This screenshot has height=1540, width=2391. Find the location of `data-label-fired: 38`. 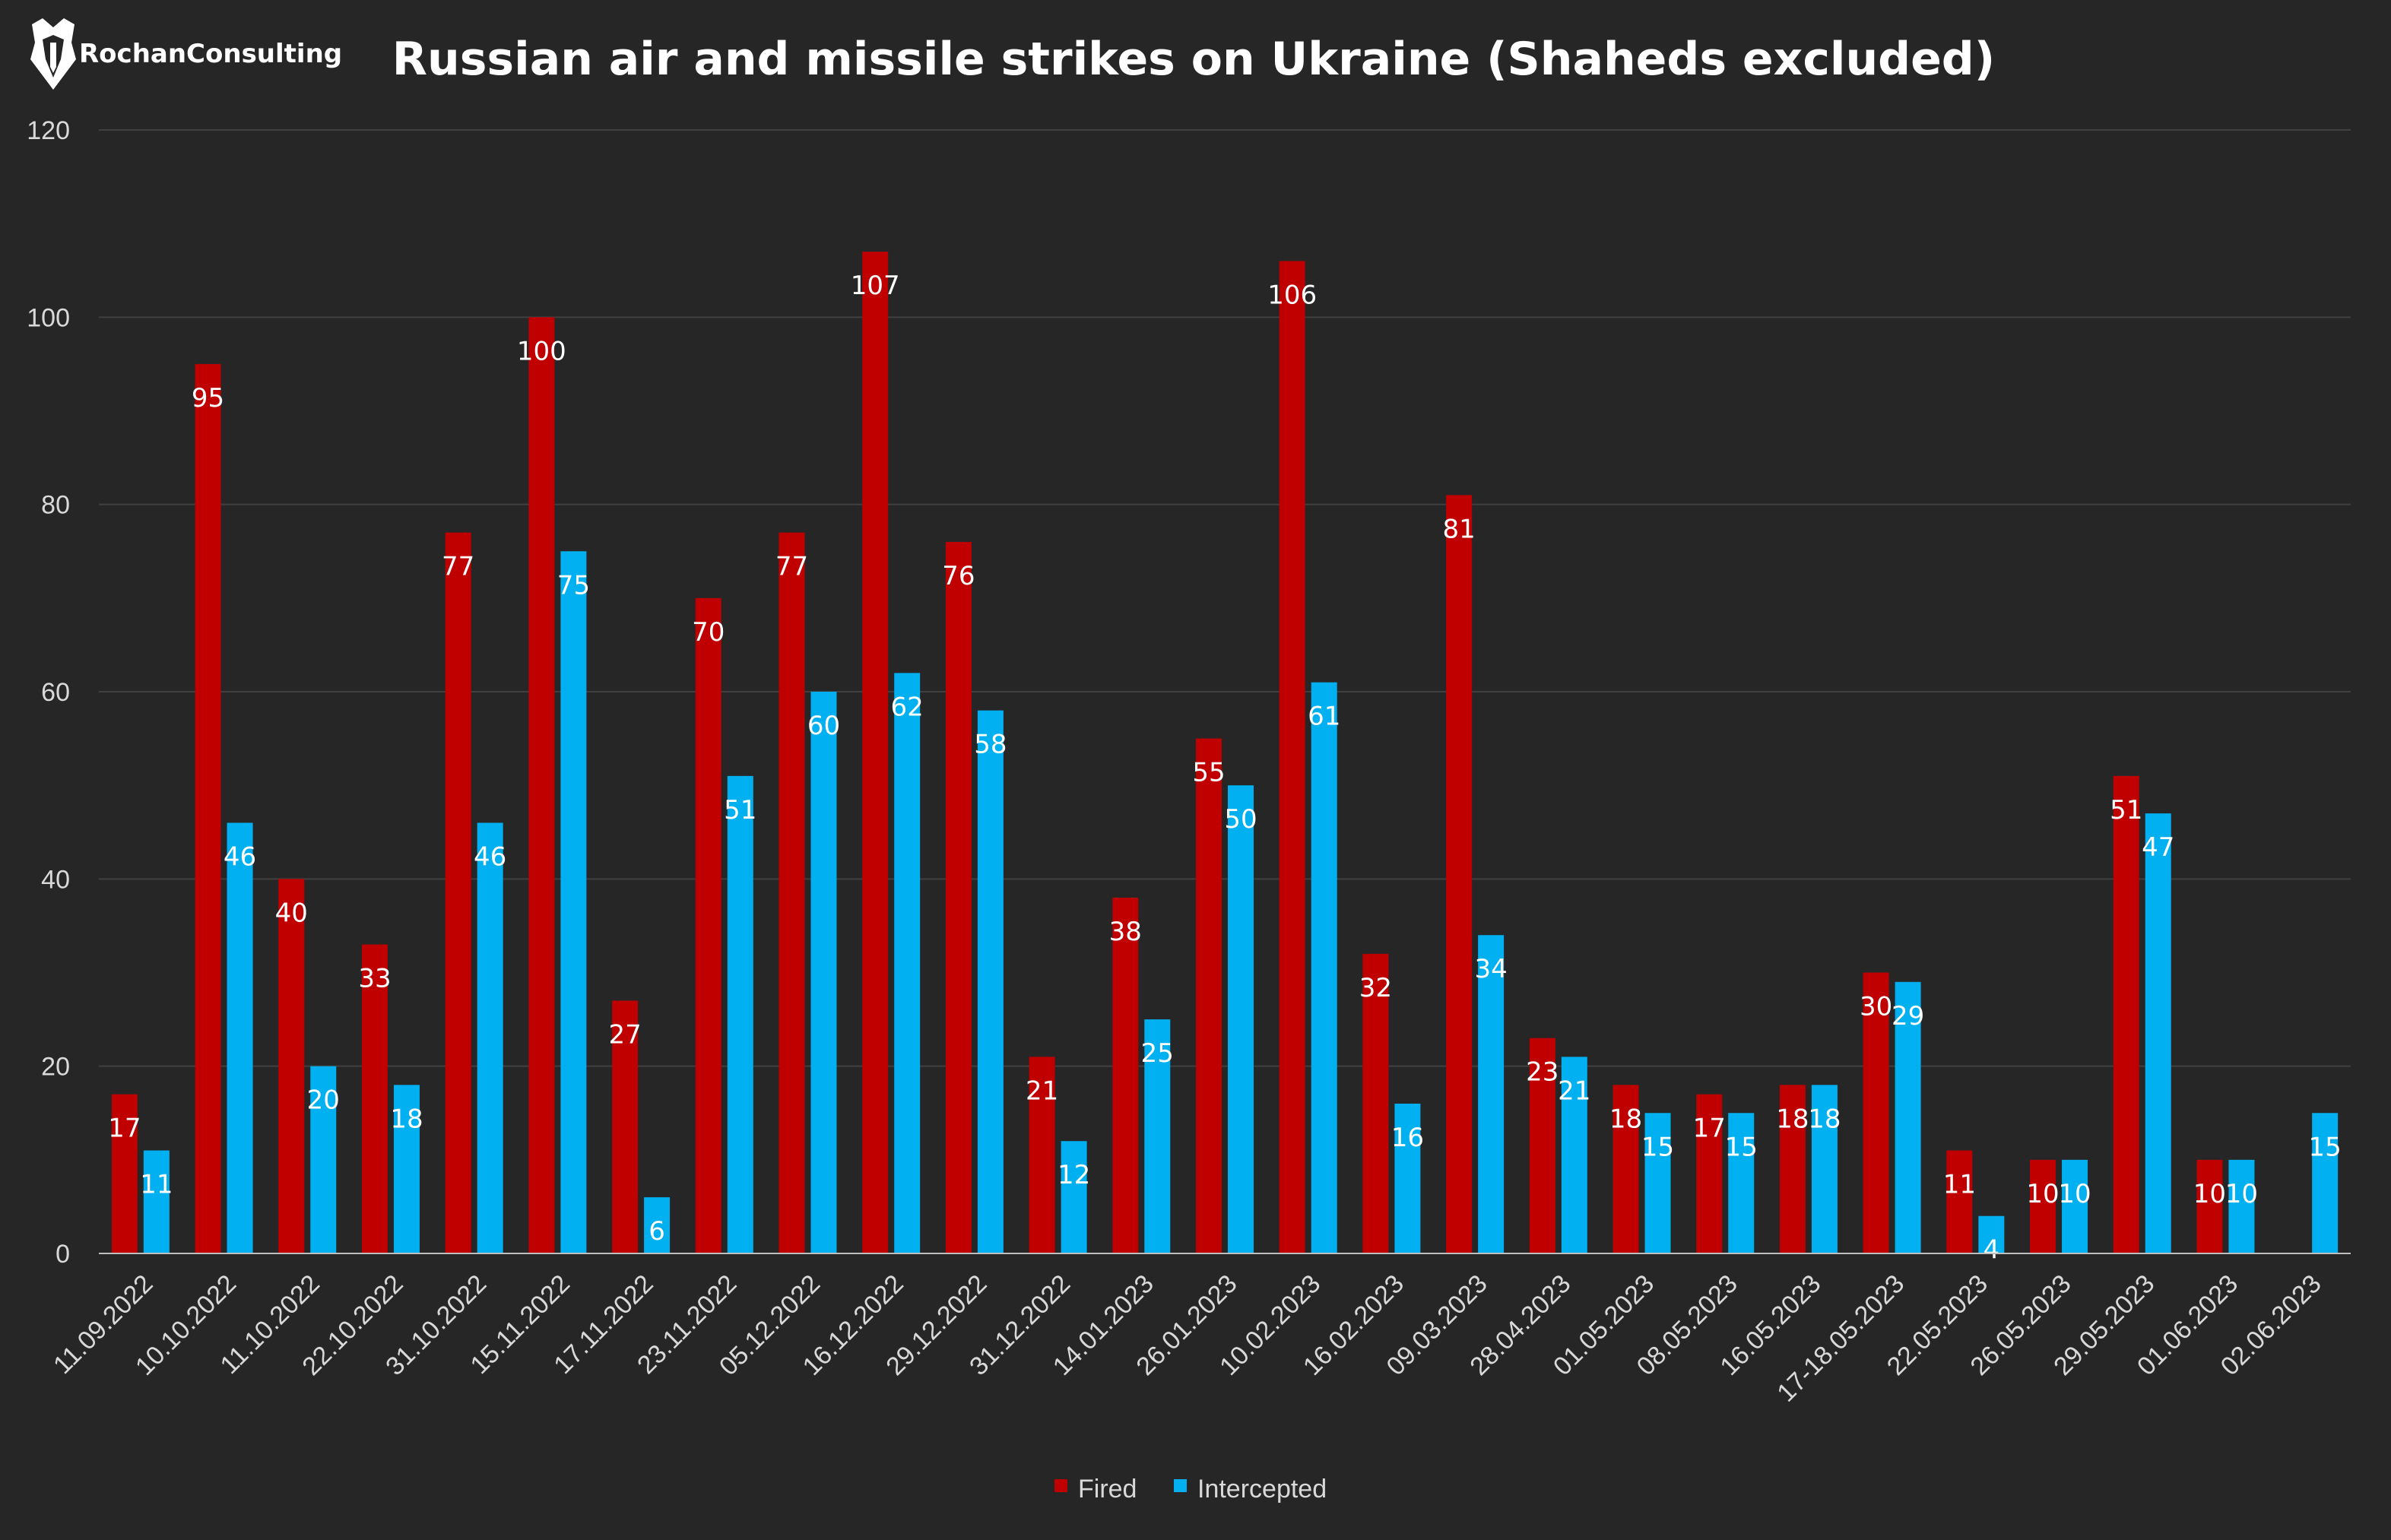

data-label-fired: 38 is located at coordinates (1125, 932).